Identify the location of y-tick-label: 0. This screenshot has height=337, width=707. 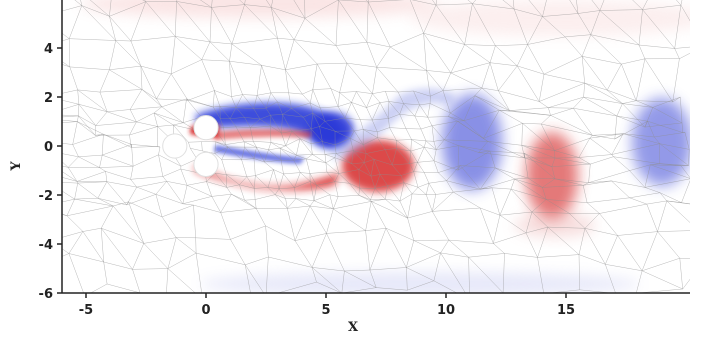
(48, 147).